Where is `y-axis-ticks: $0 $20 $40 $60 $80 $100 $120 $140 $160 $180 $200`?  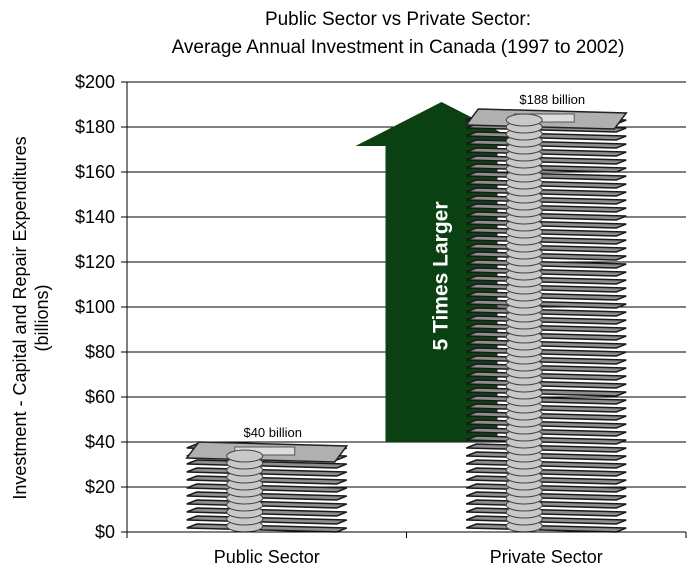
y-axis-ticks: $0 $20 $40 $60 $80 $100 $120 $140 $160 $180 $200 is located at coordinates (101, 307).